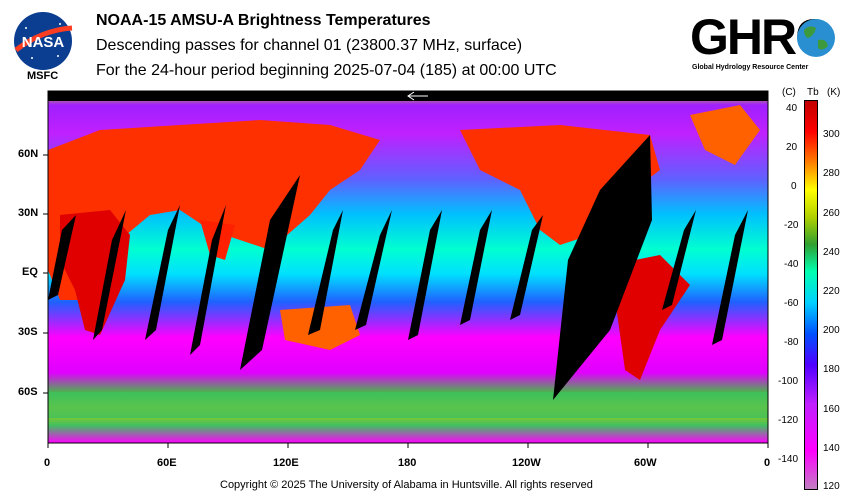 This screenshot has height=502, width=854. What do you see at coordinates (766, 43) in the screenshot?
I see `ghrc-logo: GHRC Global Hydrology Resource Center` at bounding box center [766, 43].